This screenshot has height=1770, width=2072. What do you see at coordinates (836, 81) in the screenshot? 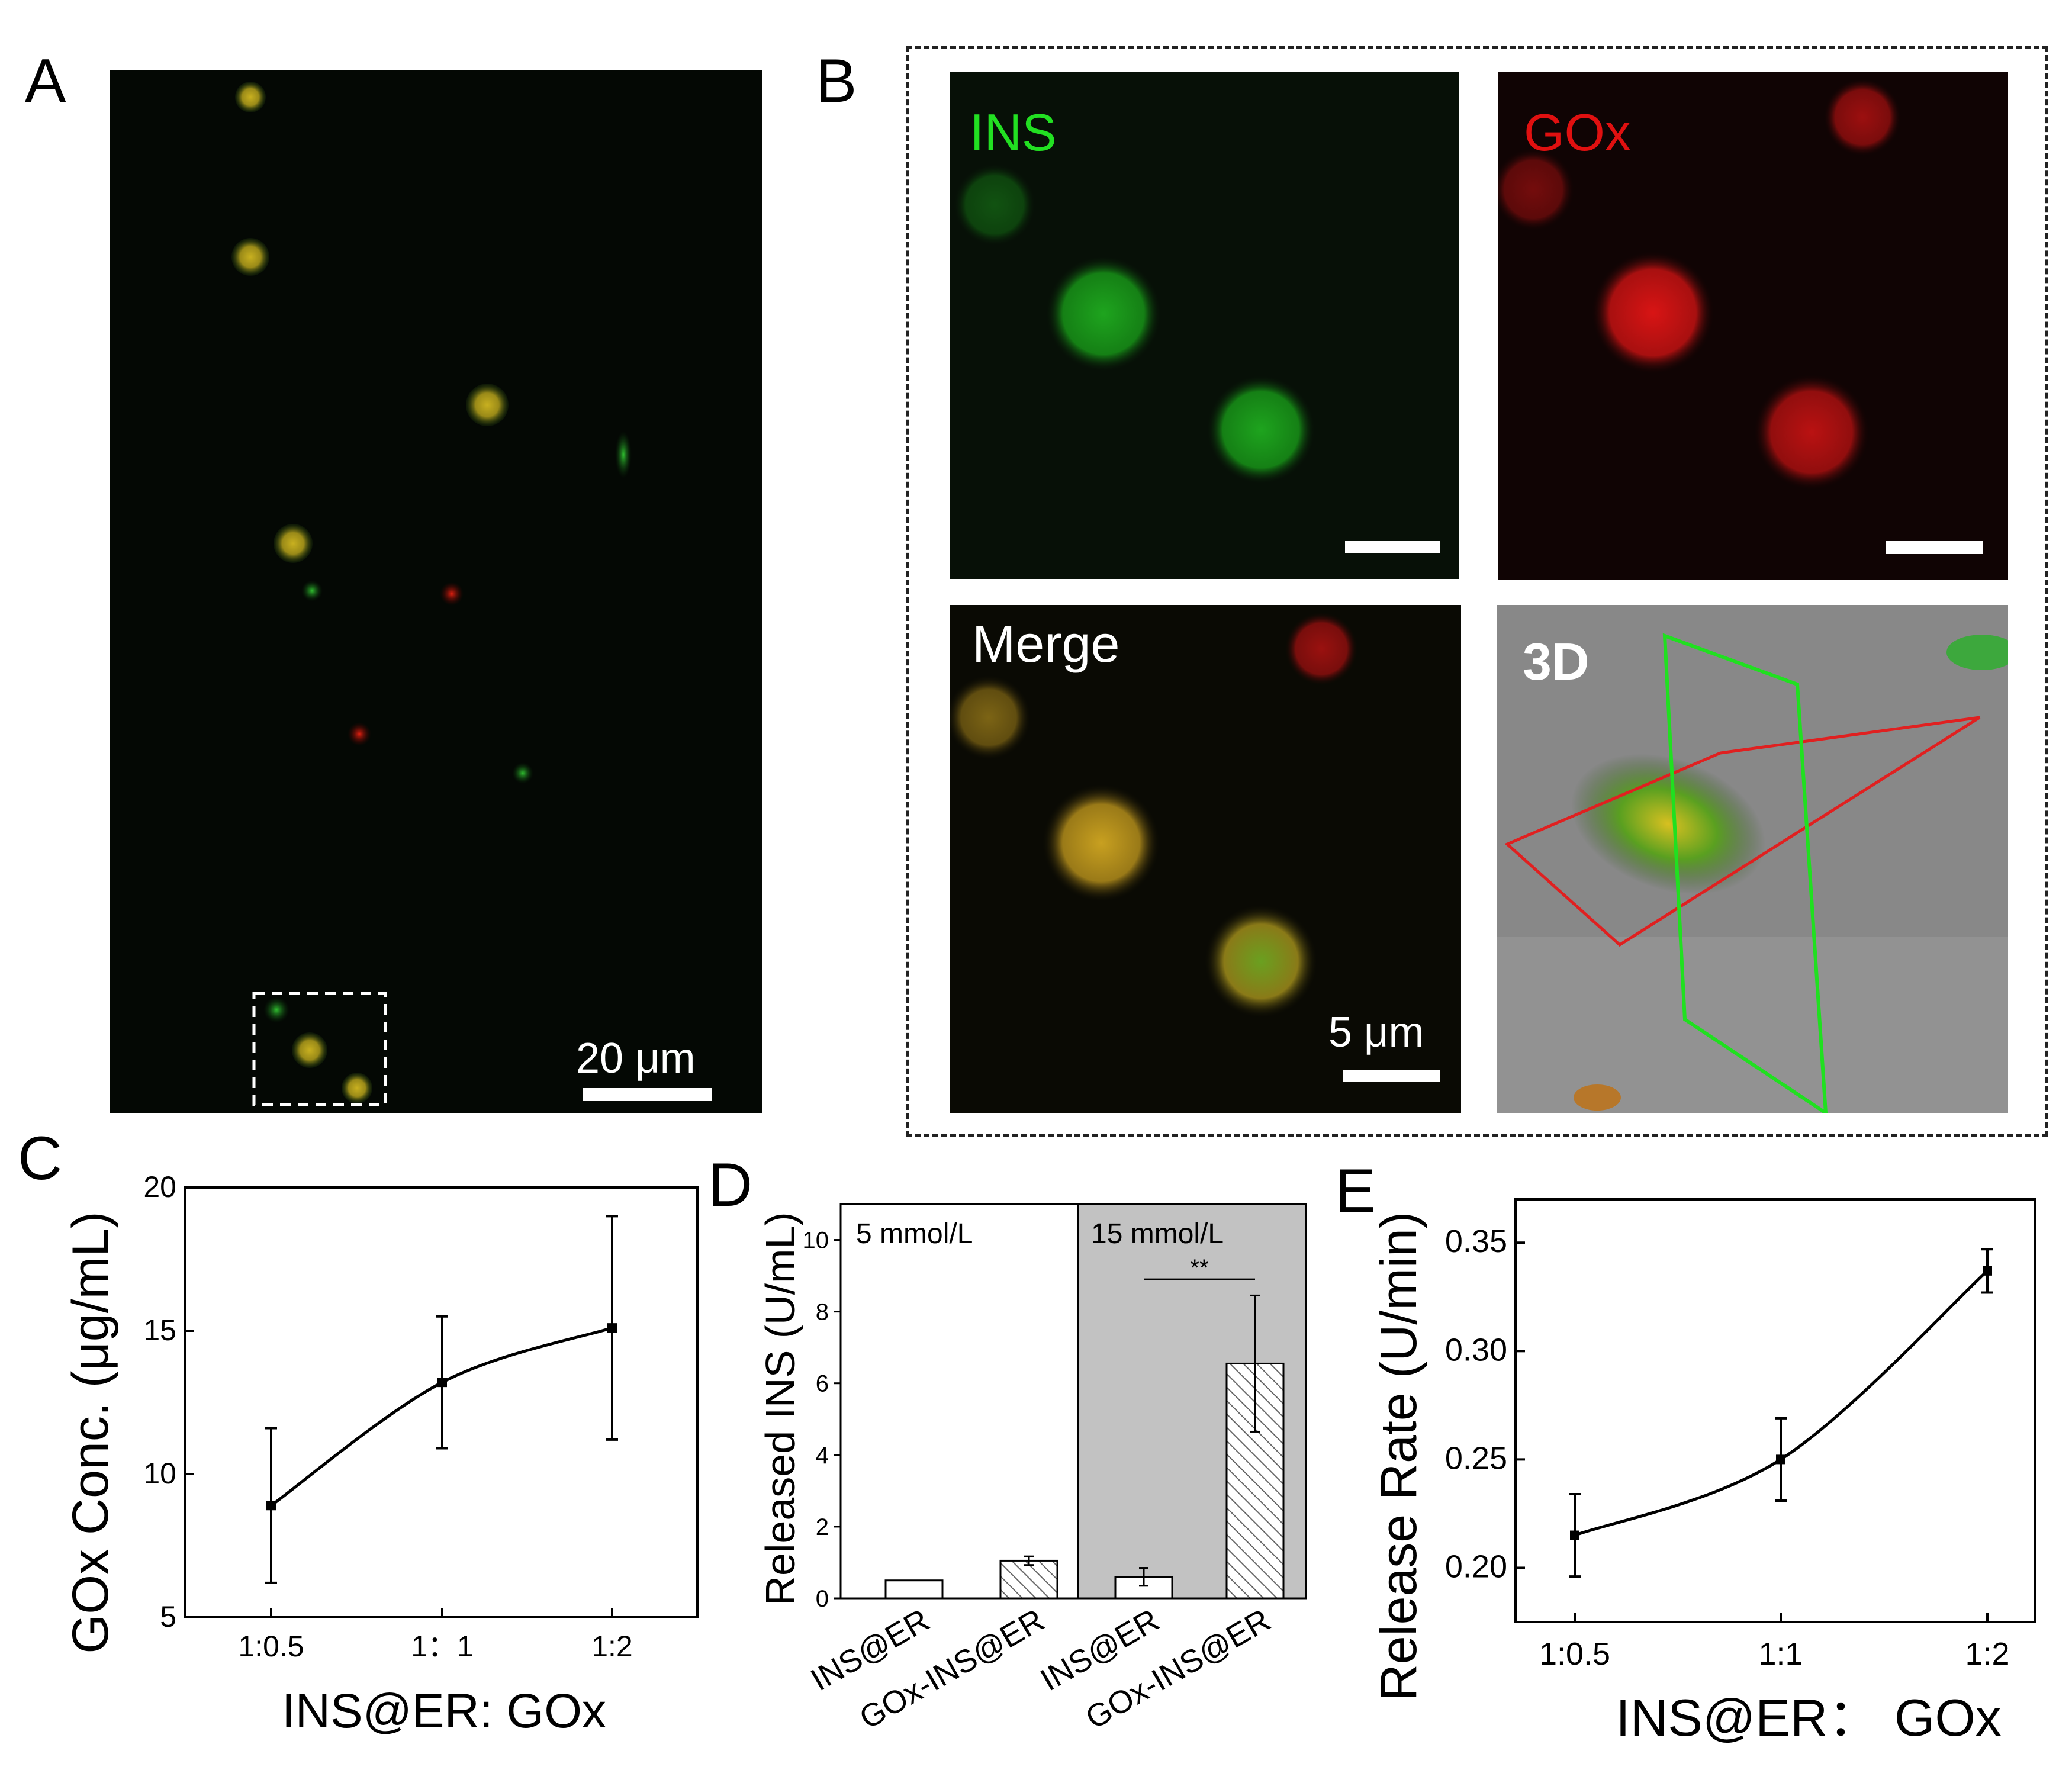
I see `panel-label-b: B` at bounding box center [836, 81].